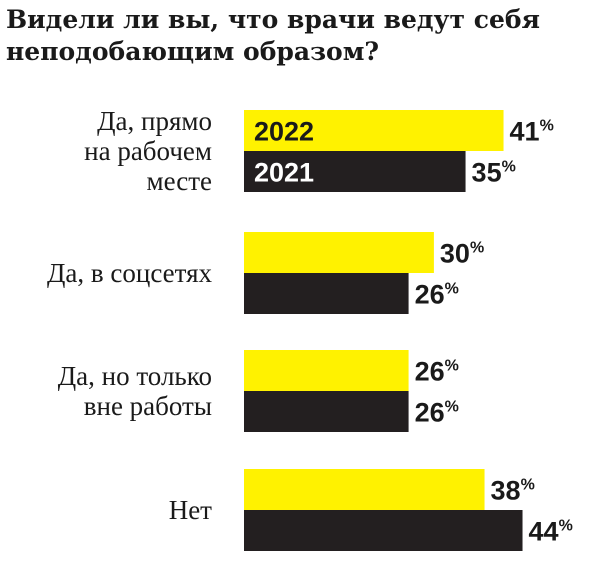  I want to click on category-label: вне работы, so click(148, 406).